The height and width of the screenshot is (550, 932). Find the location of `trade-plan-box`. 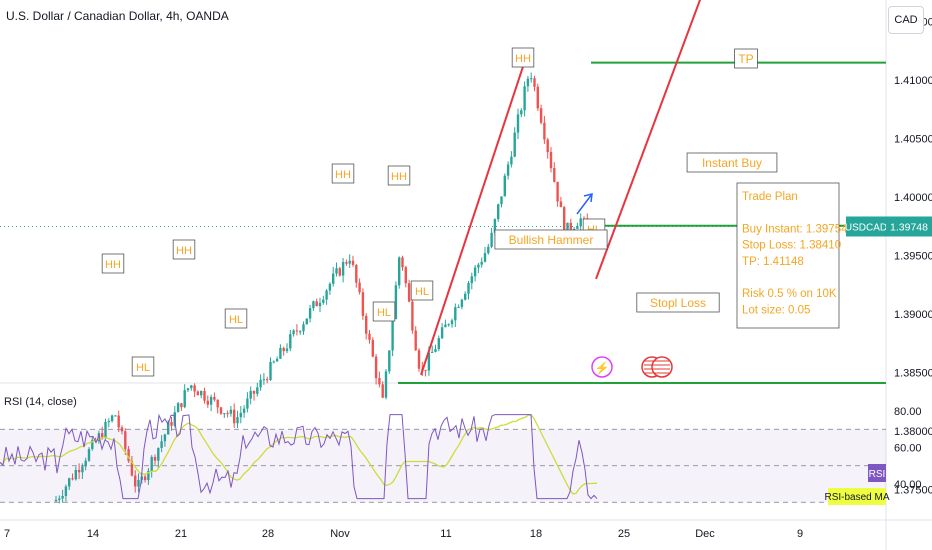

trade-plan-box is located at coordinates (788, 255).